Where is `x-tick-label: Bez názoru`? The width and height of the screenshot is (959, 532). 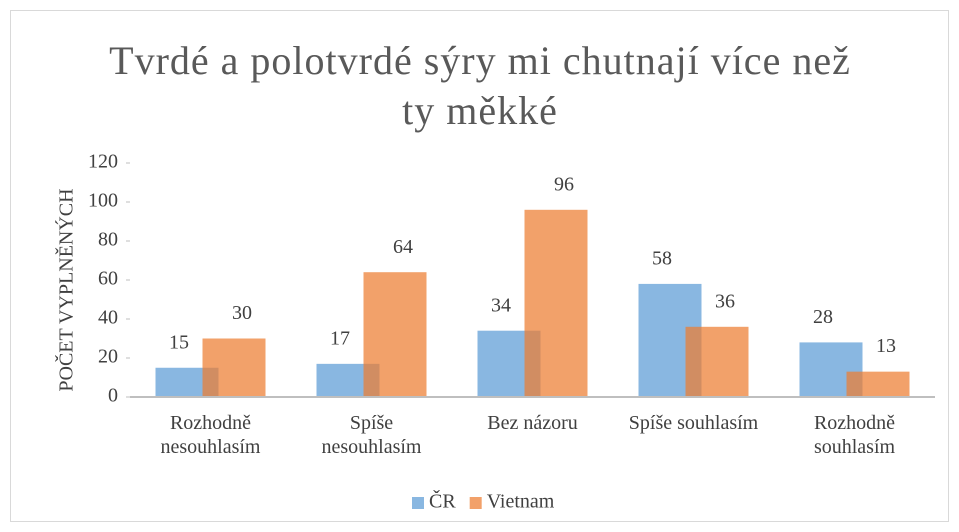
x-tick-label: Bez názoru is located at coordinates (532, 423).